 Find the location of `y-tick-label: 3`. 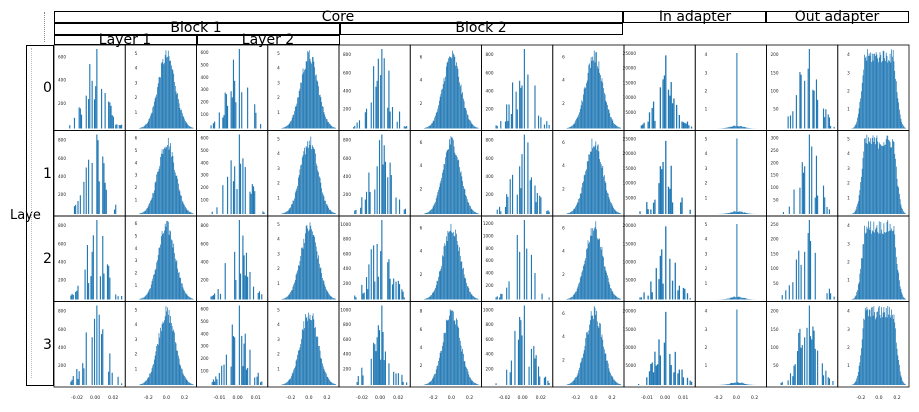

y-tick-label: 3 is located at coordinates (848, 243).